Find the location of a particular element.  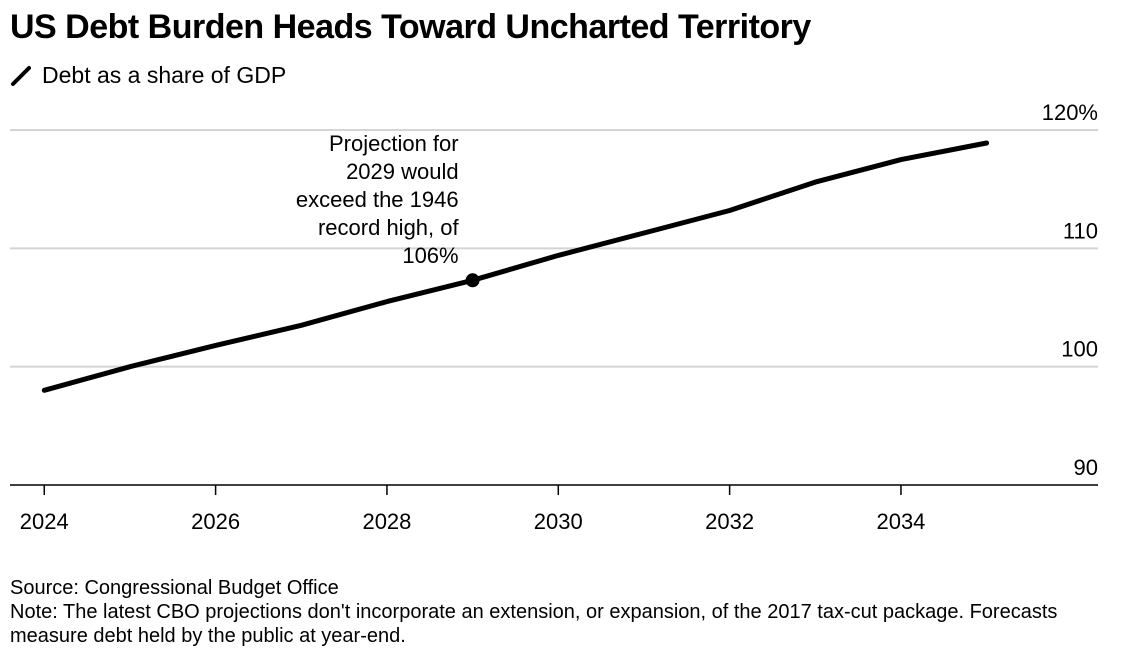

x-tick-label-2024: 2024 is located at coordinates (44, 521).